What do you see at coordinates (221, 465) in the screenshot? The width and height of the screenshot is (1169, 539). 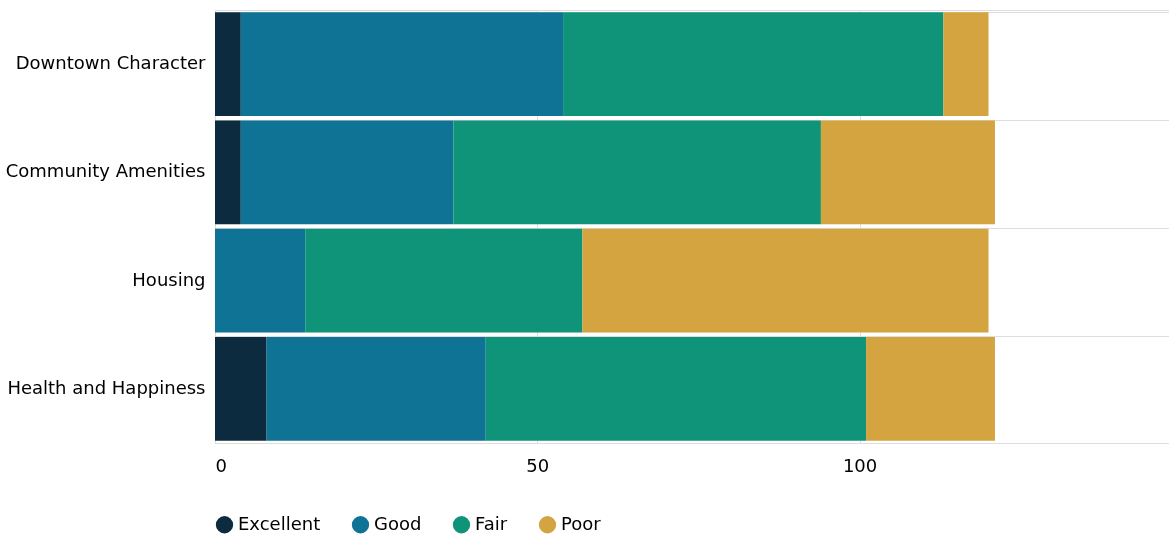 I see `x-tick-label: 0` at bounding box center [221, 465].